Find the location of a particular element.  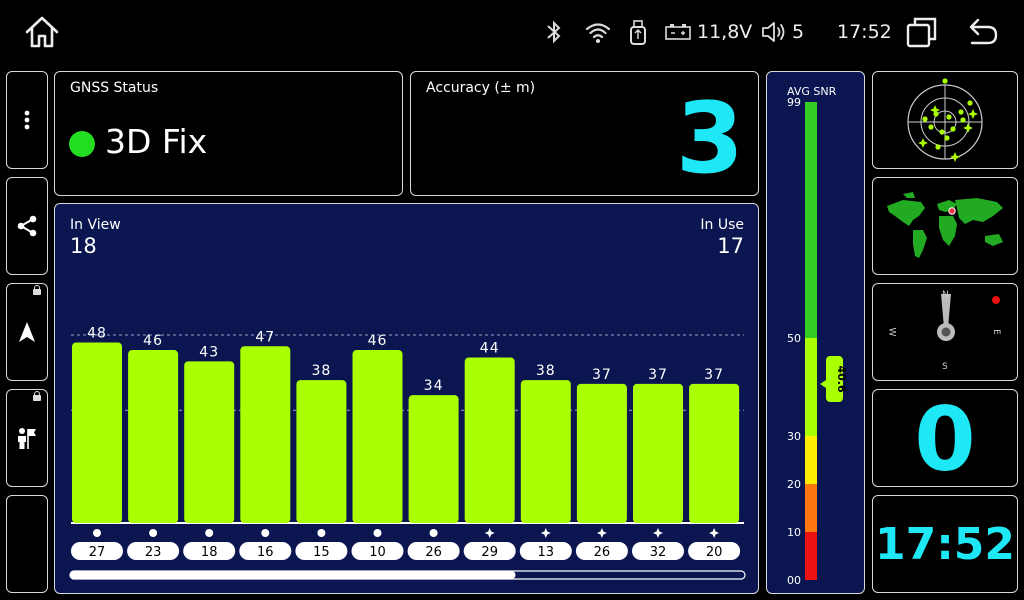

compass-icon is located at coordinates (968, 317).